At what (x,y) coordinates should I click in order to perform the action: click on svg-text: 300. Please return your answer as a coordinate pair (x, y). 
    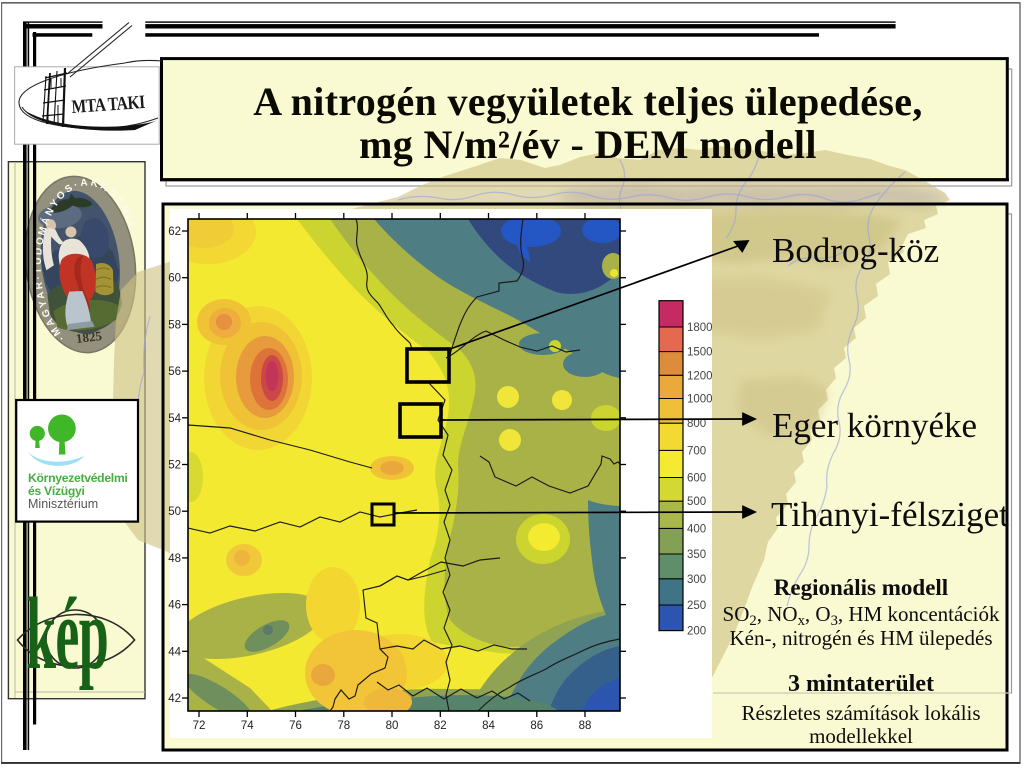
    Looking at the image, I should click on (696, 580).